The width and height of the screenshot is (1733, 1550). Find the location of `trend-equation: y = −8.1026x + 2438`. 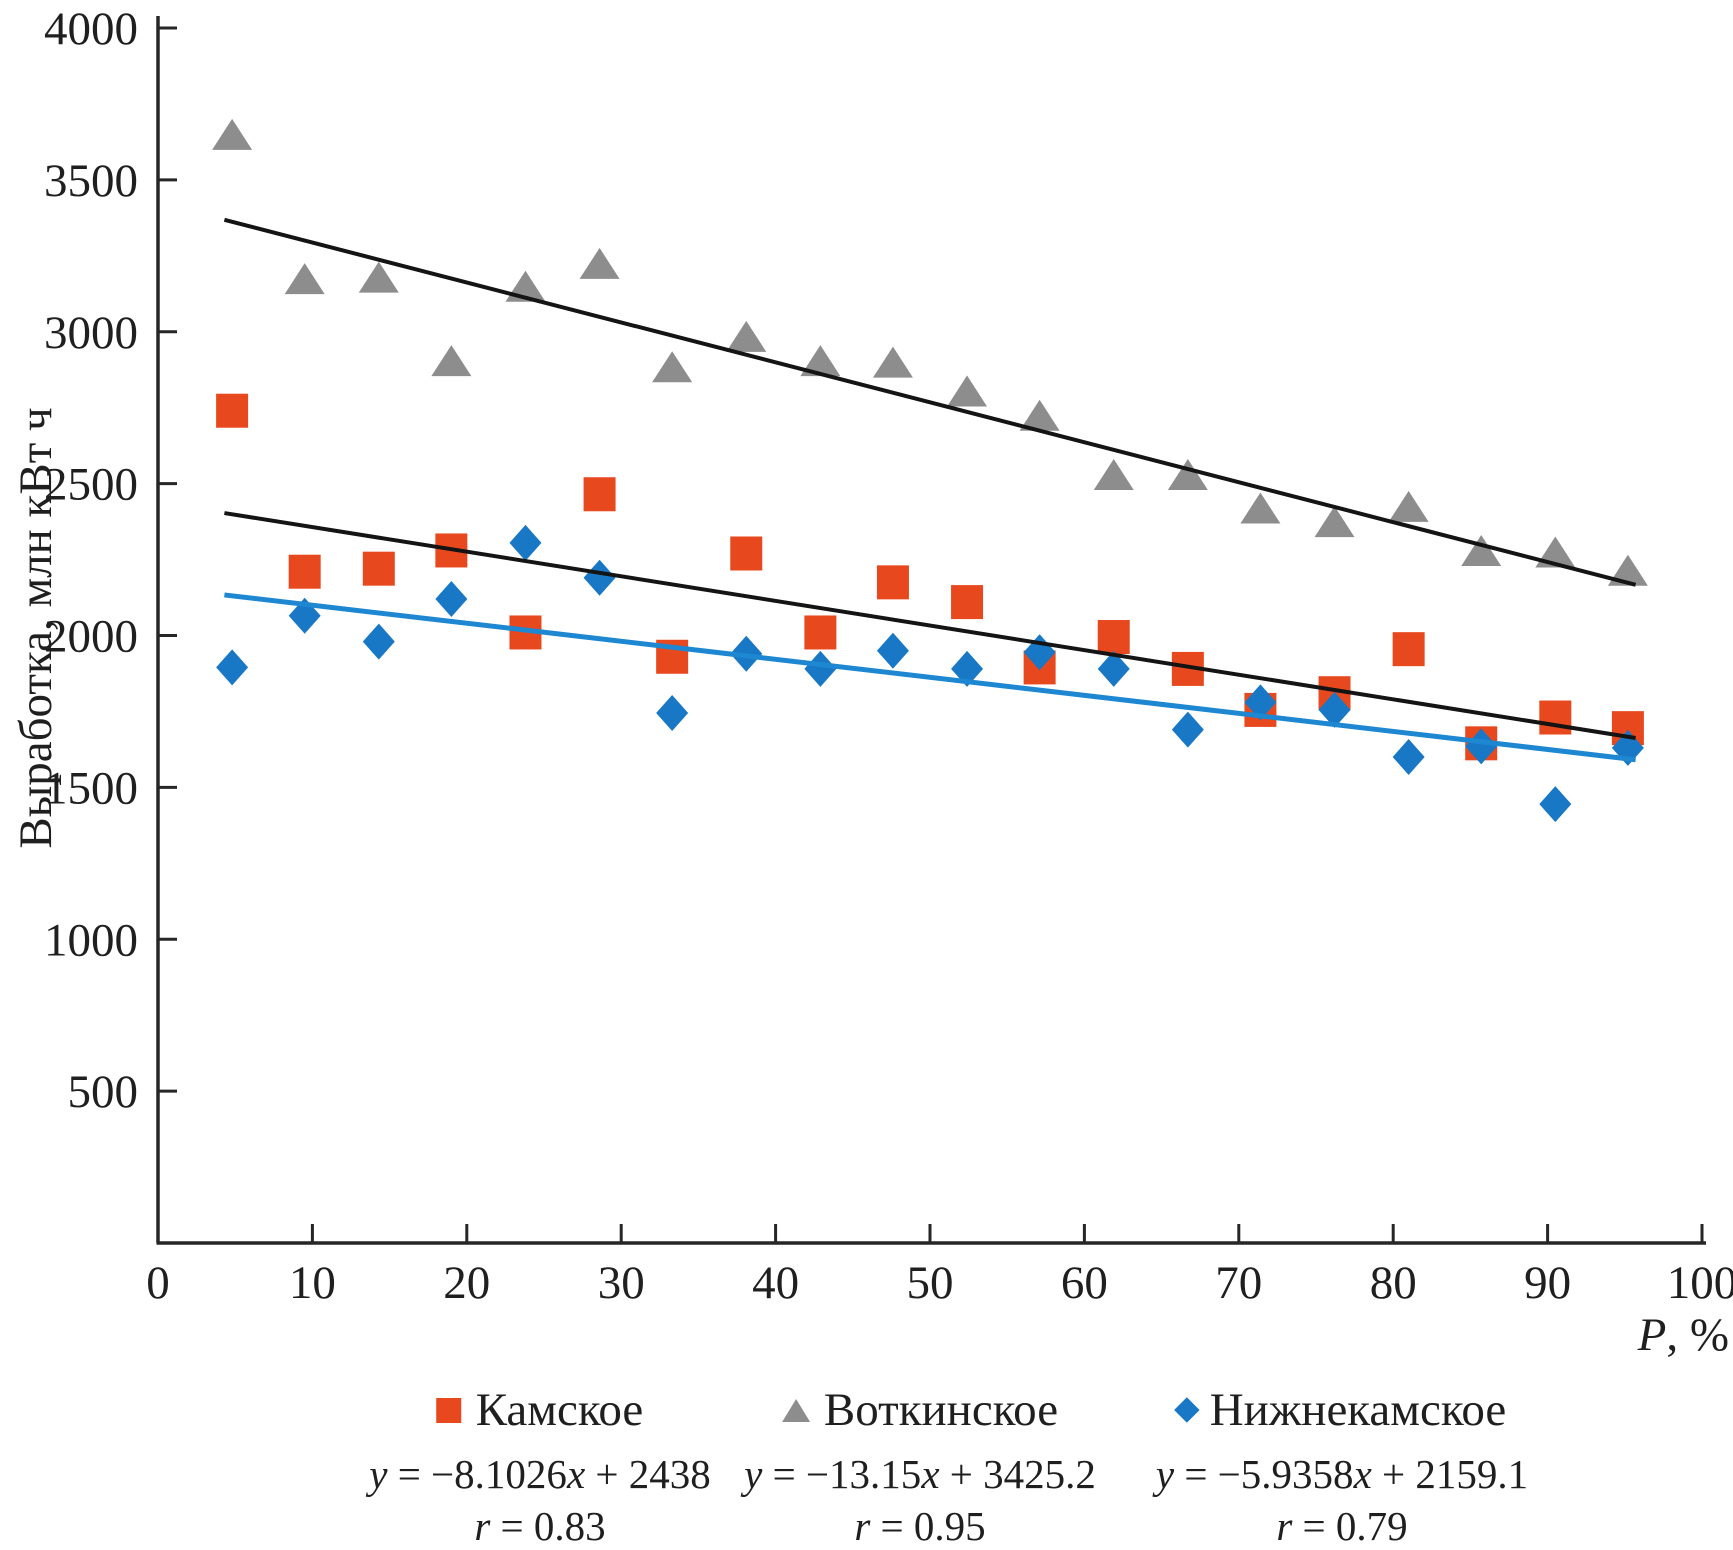

trend-equation: y = −8.1026x + 2438 is located at coordinates (540, 1474).